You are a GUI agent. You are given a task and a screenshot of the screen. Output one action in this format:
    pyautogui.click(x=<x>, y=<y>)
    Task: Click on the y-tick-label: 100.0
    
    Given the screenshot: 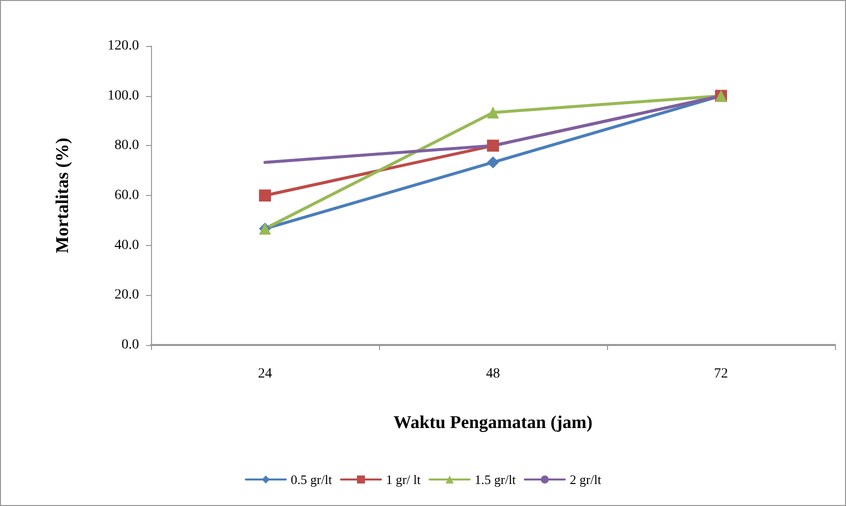 What is the action you would take?
    pyautogui.click(x=123, y=96)
    